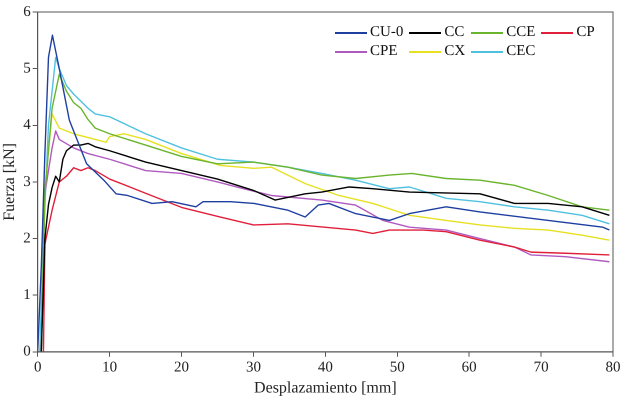  What do you see at coordinates (541, 368) in the screenshot?
I see `x-tick-label: 70` at bounding box center [541, 368].